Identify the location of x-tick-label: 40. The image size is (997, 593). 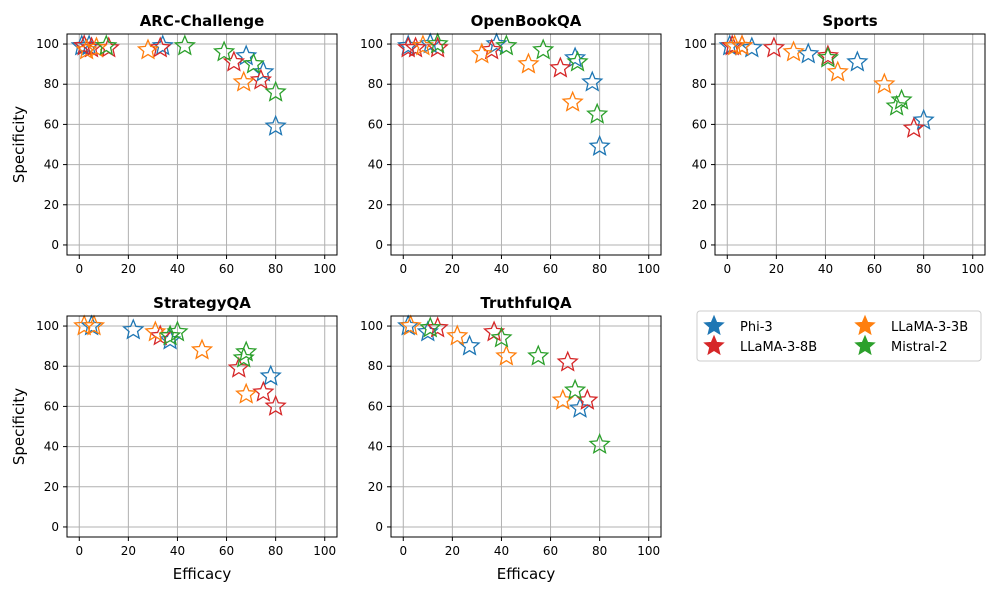
(177, 269).